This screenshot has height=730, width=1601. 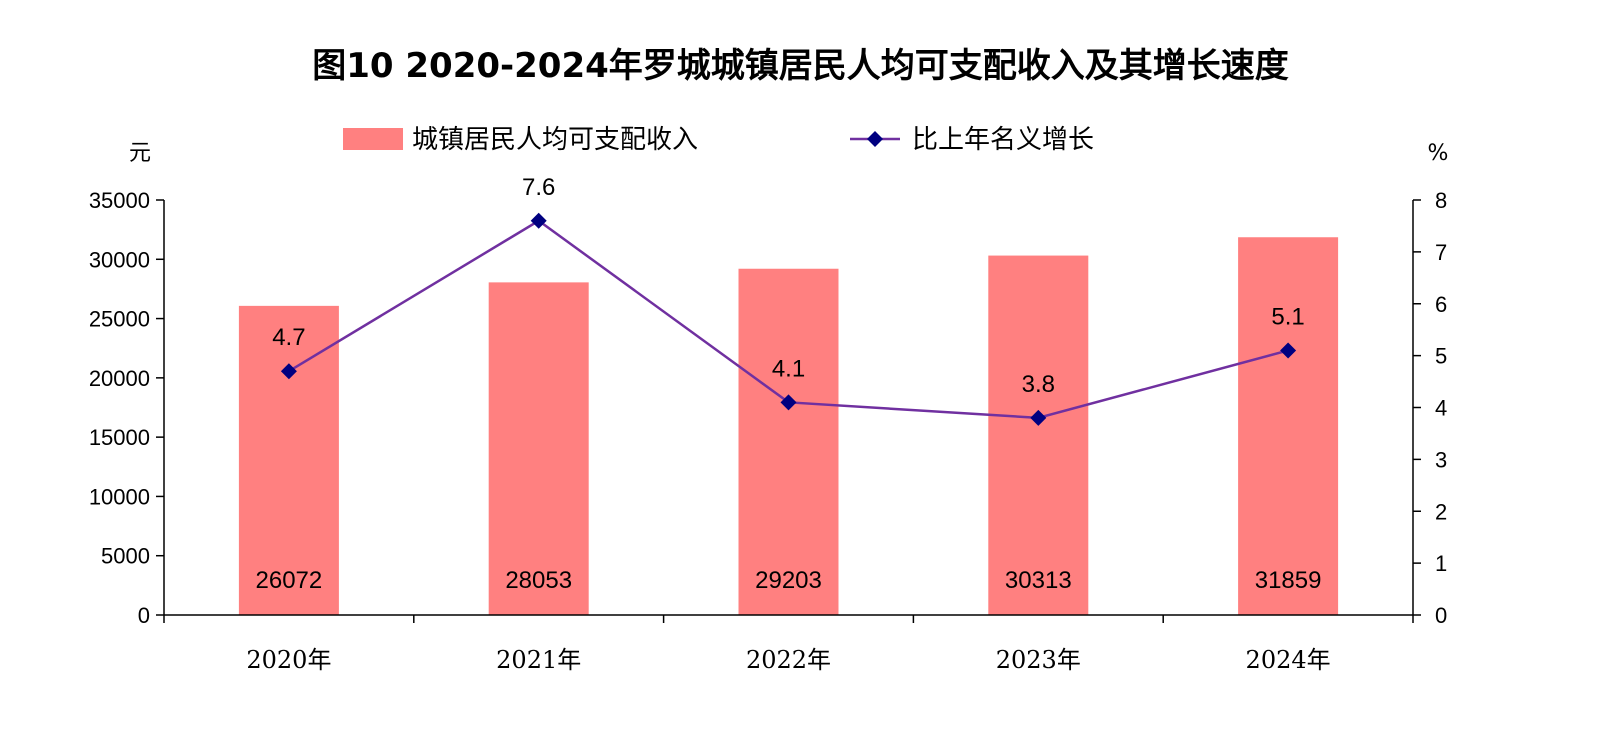 What do you see at coordinates (1441, 408) in the screenshot?
I see `right-tick-label: 4` at bounding box center [1441, 408].